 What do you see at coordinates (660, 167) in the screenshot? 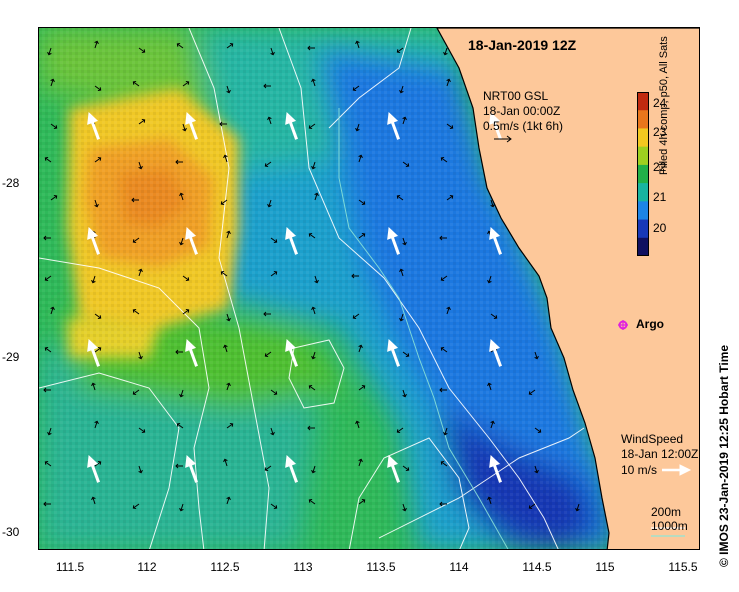
I see `colorbar-tick-label: 22` at bounding box center [660, 167].